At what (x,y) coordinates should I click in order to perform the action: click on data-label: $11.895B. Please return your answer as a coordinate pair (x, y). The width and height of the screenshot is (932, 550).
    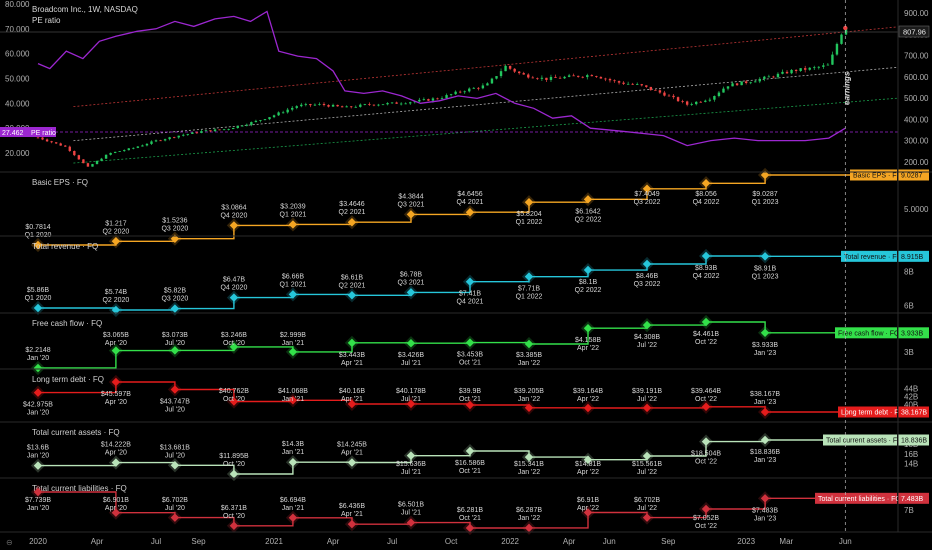
    Looking at the image, I should click on (234, 456).